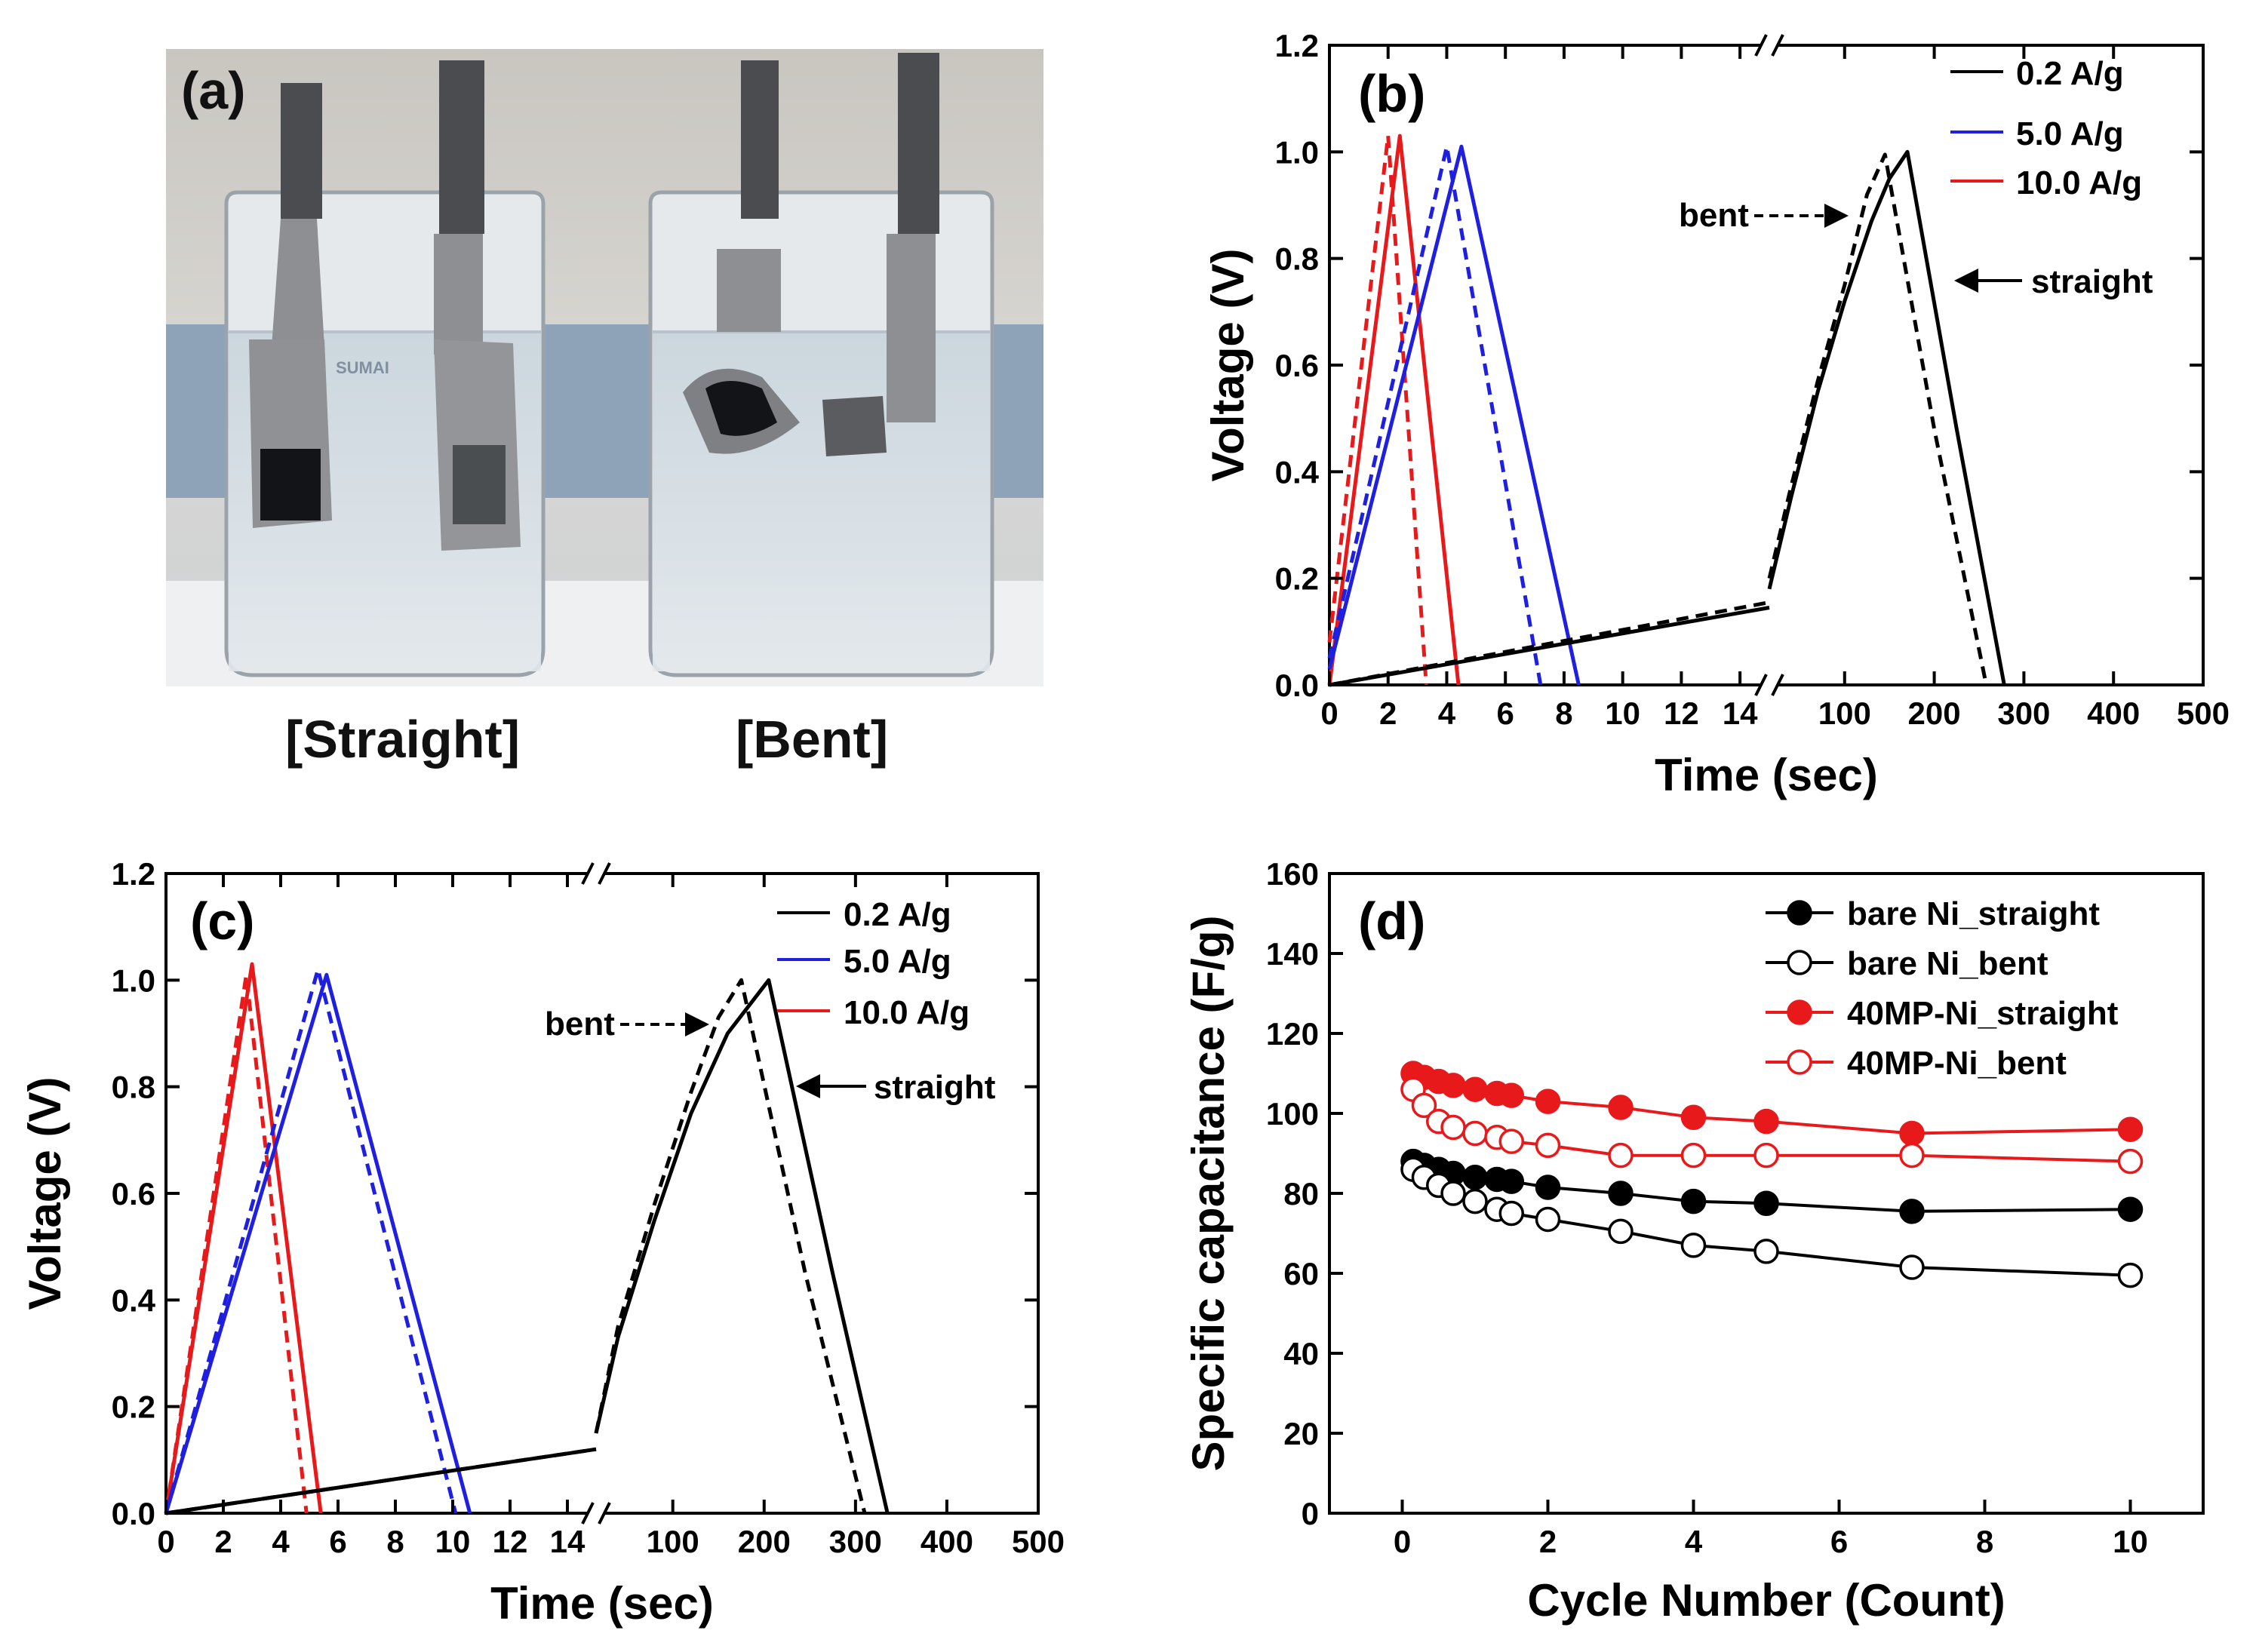 This screenshot has width=2259, height=1652. I want to click on chart-c-xlabel: Time (sec), so click(602, 1604).